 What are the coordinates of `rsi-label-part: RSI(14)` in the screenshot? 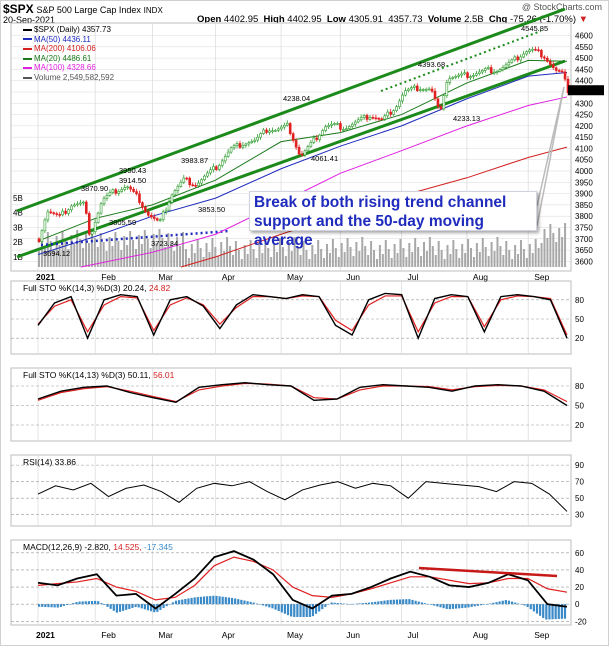 It's located at (39, 462).